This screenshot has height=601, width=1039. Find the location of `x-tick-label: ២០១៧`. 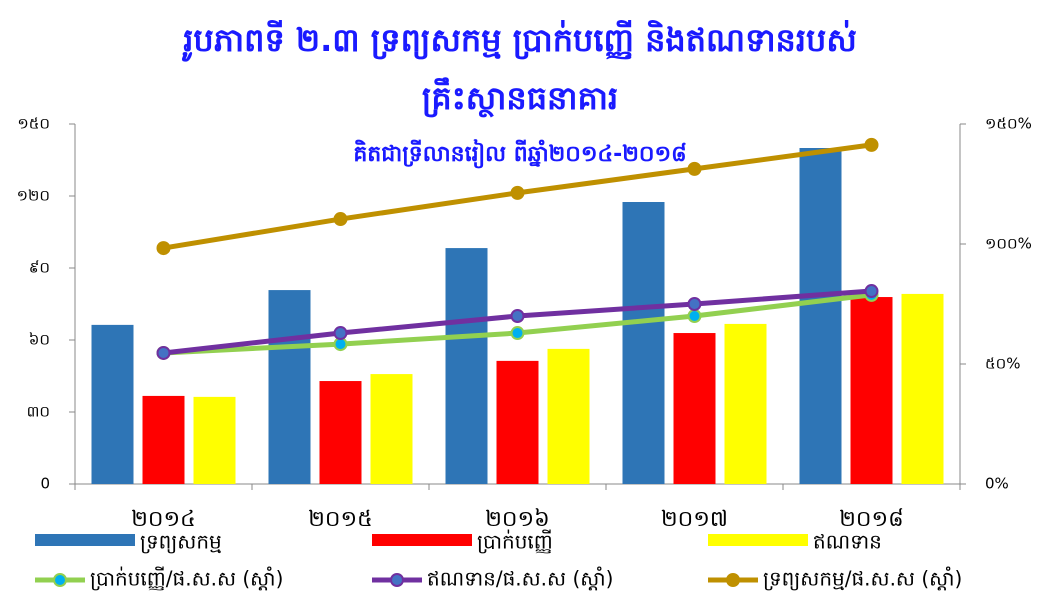

x-tick-label: ២០១៧ is located at coordinates (694, 519).